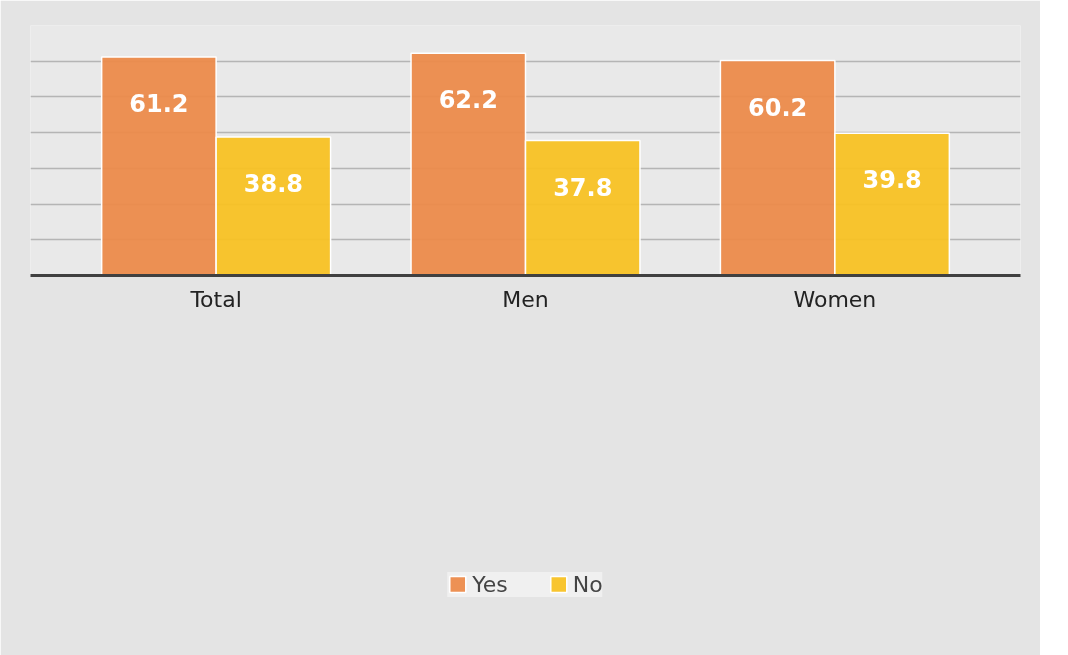 The height and width of the screenshot is (655, 1068). Describe the element at coordinates (892, 180) in the screenshot. I see `data-label: 39.8` at that location.